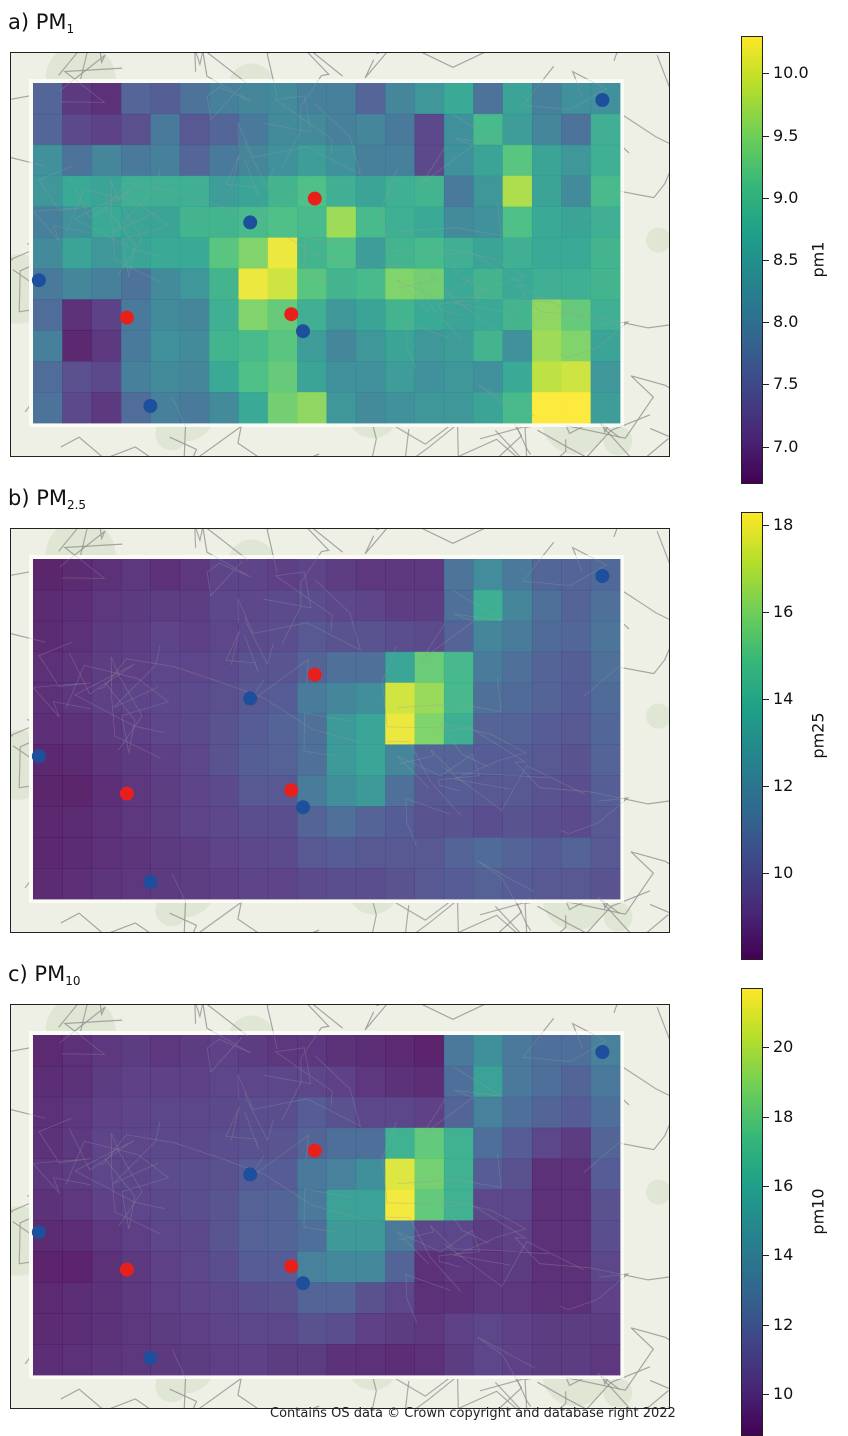 The image size is (848, 1436). I want to click on basemap-green-area, so click(618, 917).